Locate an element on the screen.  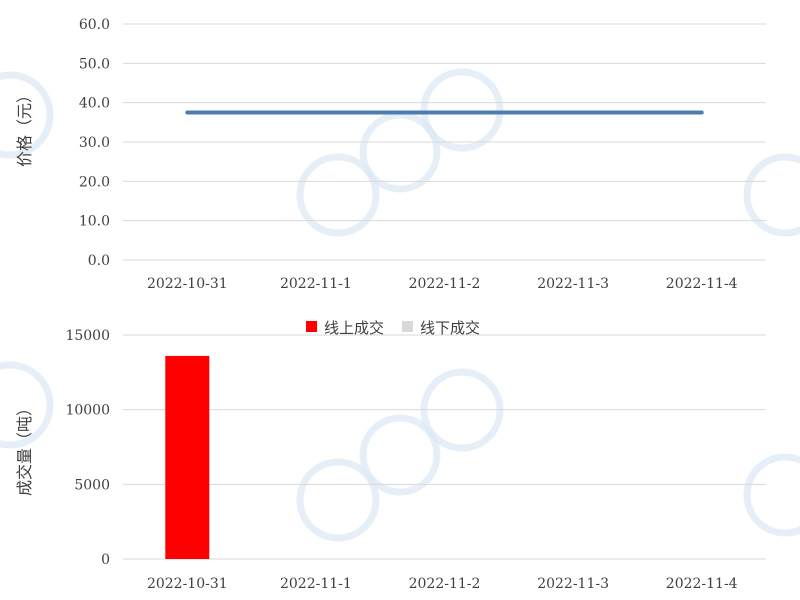
volume-y-tick-label: 15000 is located at coordinates (87, 336).